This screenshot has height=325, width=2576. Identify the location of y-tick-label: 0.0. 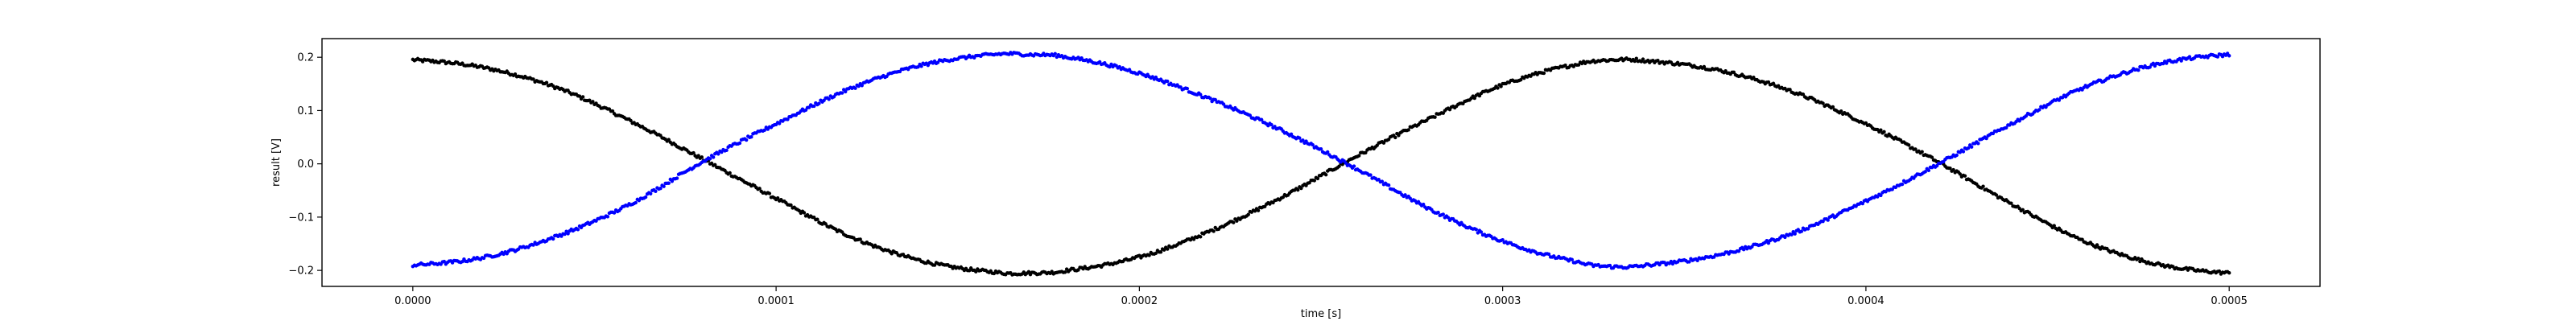
(305, 164).